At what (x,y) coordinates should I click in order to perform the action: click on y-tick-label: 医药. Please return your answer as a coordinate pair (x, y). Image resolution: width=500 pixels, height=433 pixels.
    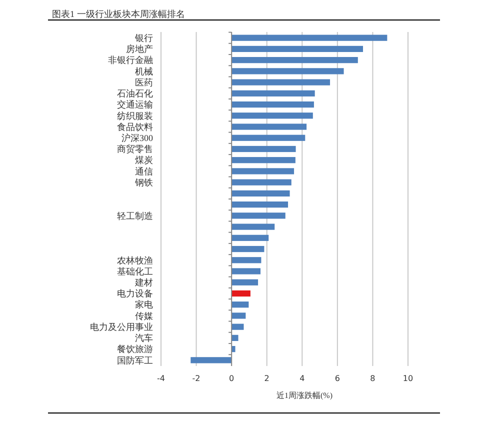
    Looking at the image, I should click on (144, 82).